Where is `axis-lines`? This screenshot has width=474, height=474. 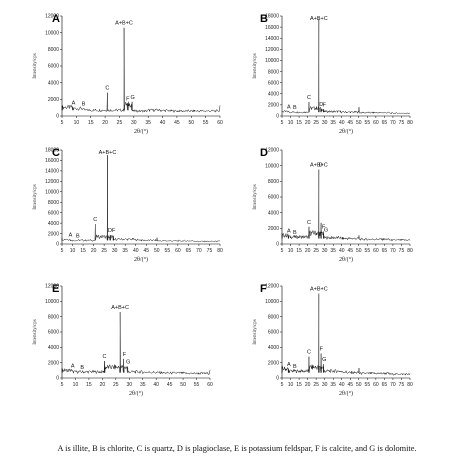 axis-lines is located at coordinates (345, 66).